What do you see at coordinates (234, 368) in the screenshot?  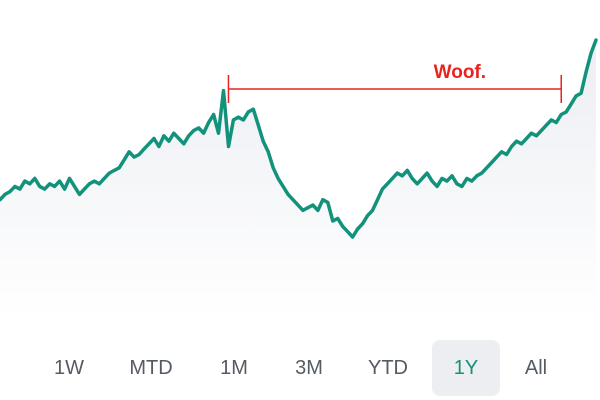 I see `range-button-1m: 1M` at bounding box center [234, 368].